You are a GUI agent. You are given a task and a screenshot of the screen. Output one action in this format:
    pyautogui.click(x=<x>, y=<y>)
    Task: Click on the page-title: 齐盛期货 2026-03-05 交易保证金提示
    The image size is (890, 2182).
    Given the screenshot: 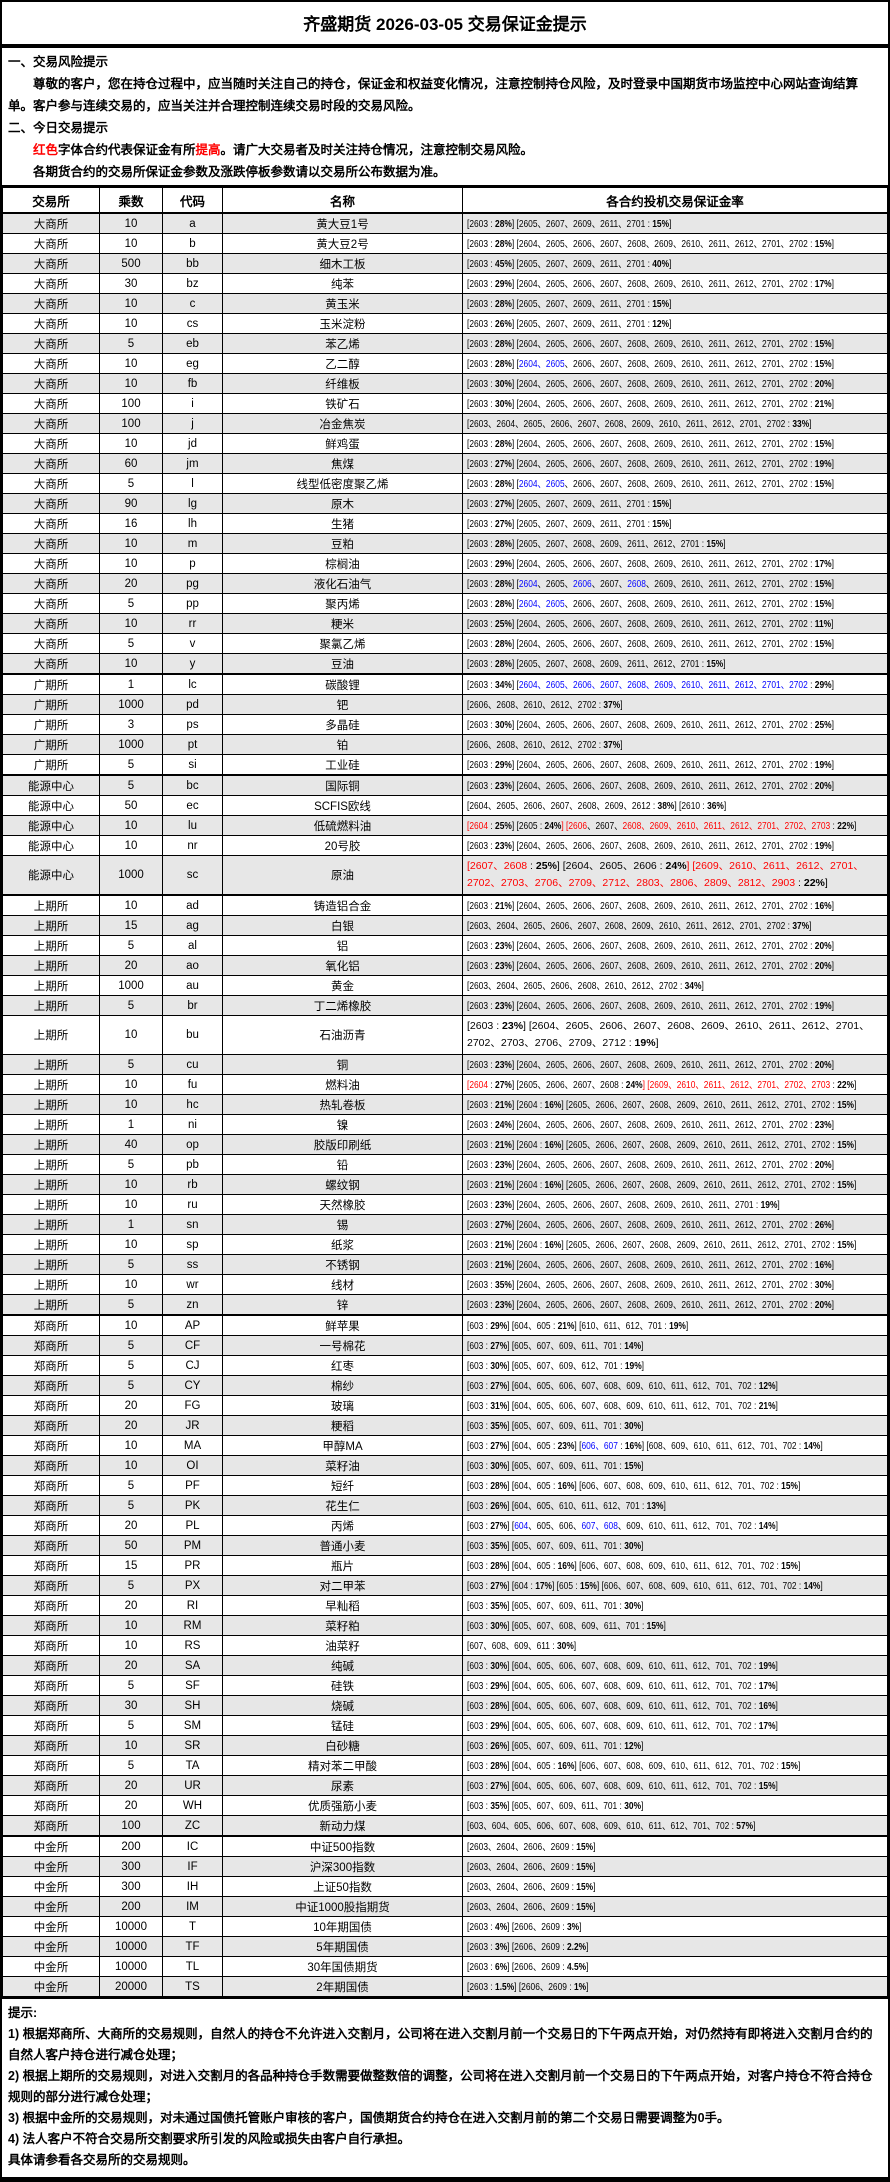 What is the action you would take?
    pyautogui.click(x=445, y=25)
    